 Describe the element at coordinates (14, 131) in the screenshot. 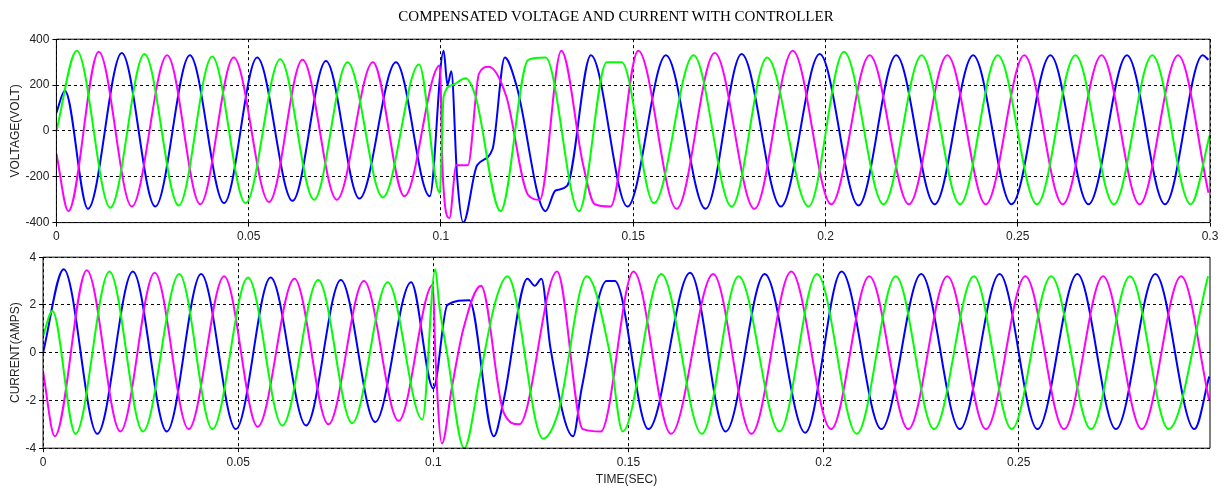

I see `y-axis-title: VOLTAGE(VOLT)` at that location.